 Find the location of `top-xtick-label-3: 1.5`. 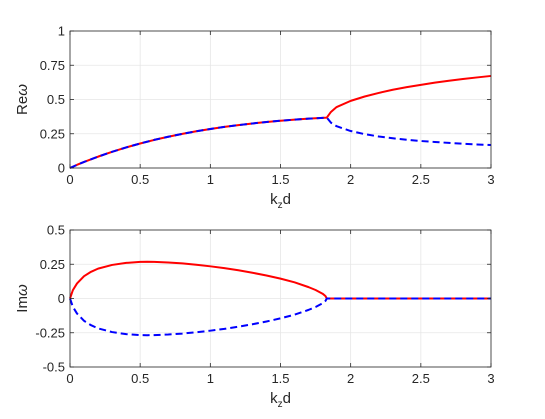

top-xtick-label-3: 1.5 is located at coordinates (280, 179).